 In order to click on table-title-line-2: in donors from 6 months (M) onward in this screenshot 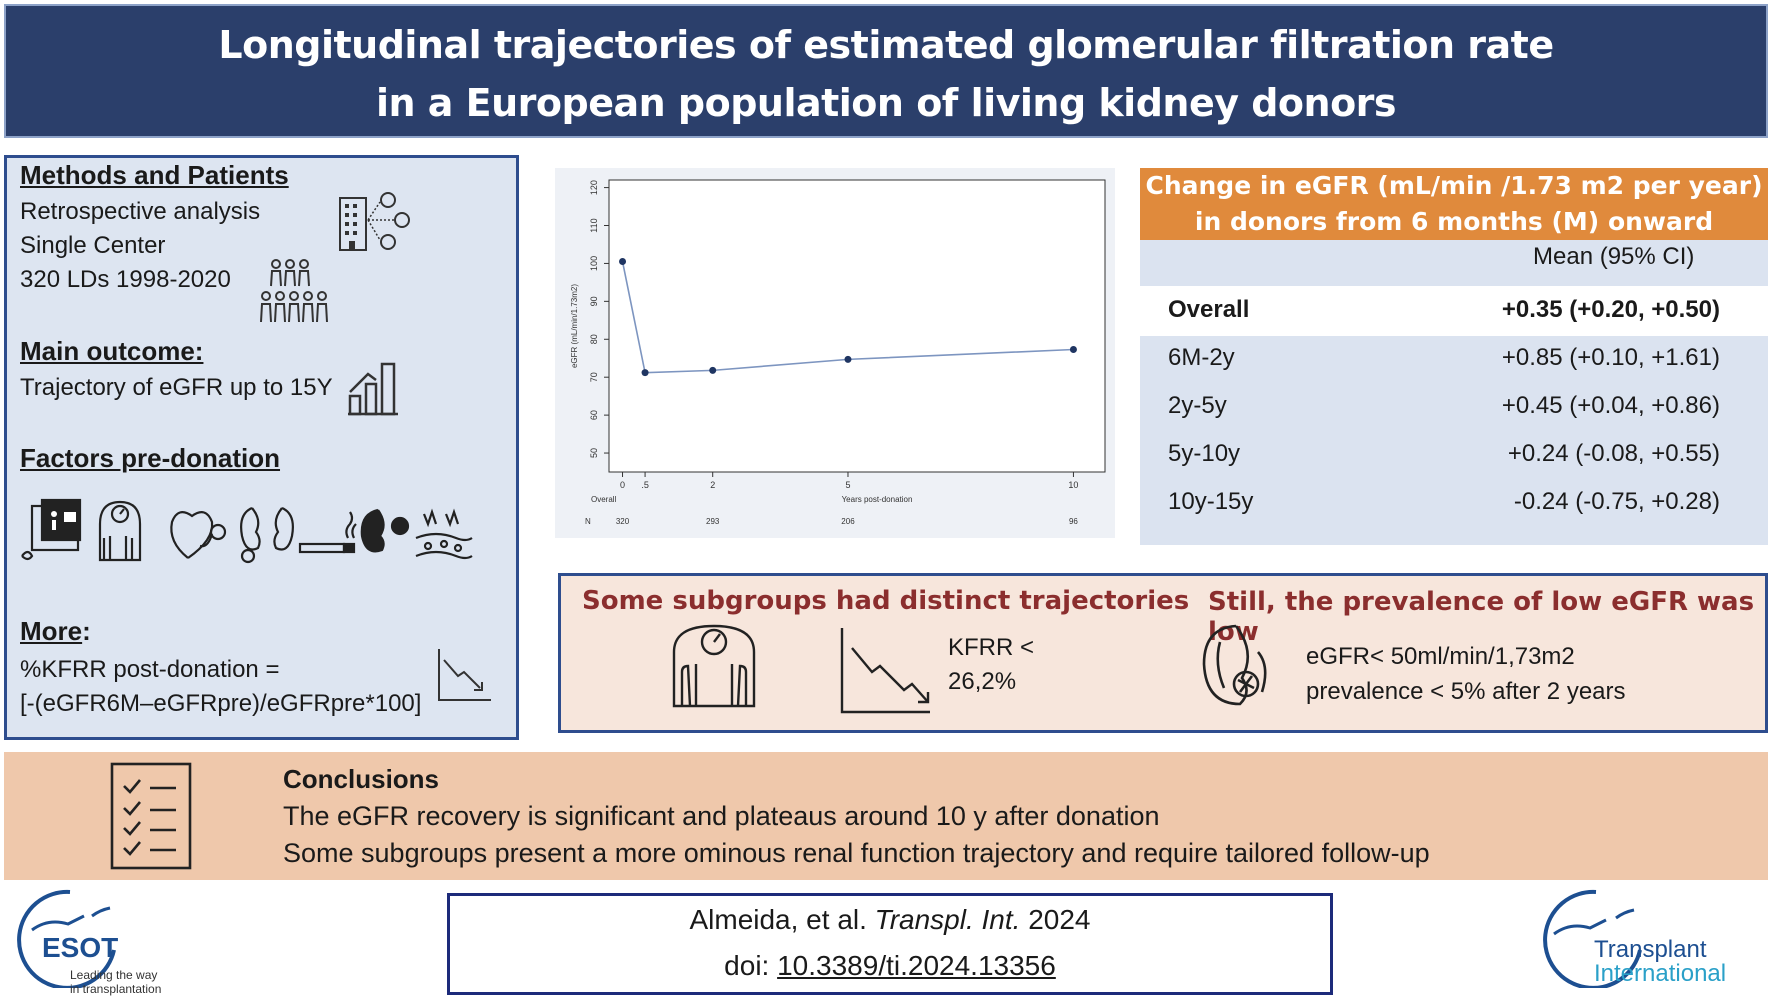, I will do `click(1454, 221)`.